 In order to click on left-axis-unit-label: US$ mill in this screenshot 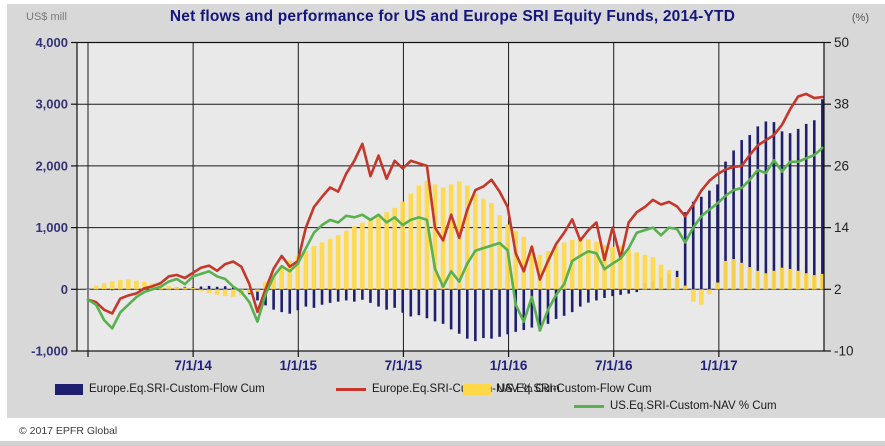, I will do `click(46, 17)`.